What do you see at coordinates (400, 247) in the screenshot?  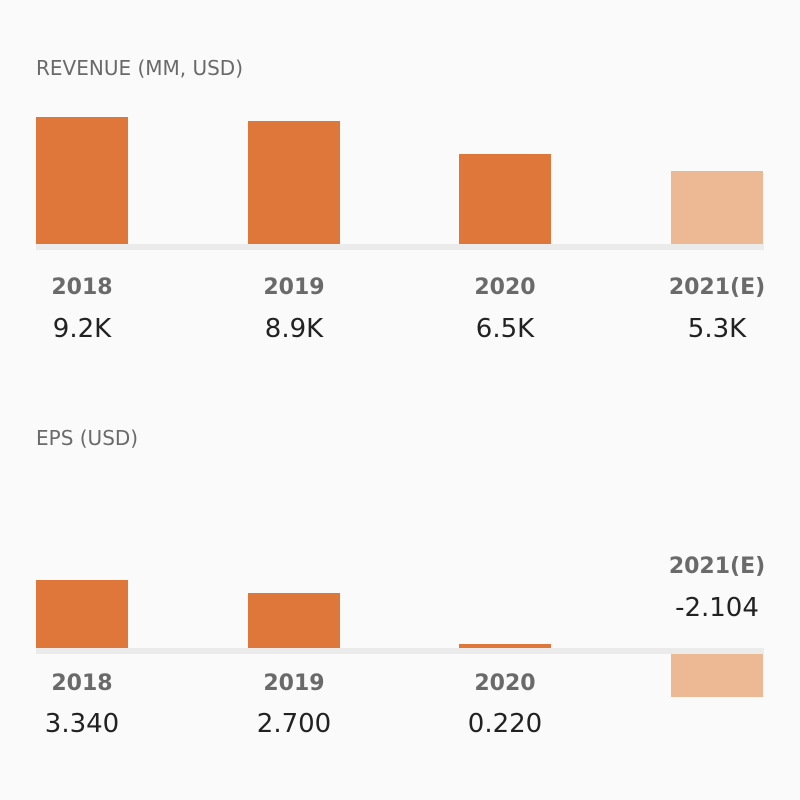 I see `revenue-axis` at bounding box center [400, 247].